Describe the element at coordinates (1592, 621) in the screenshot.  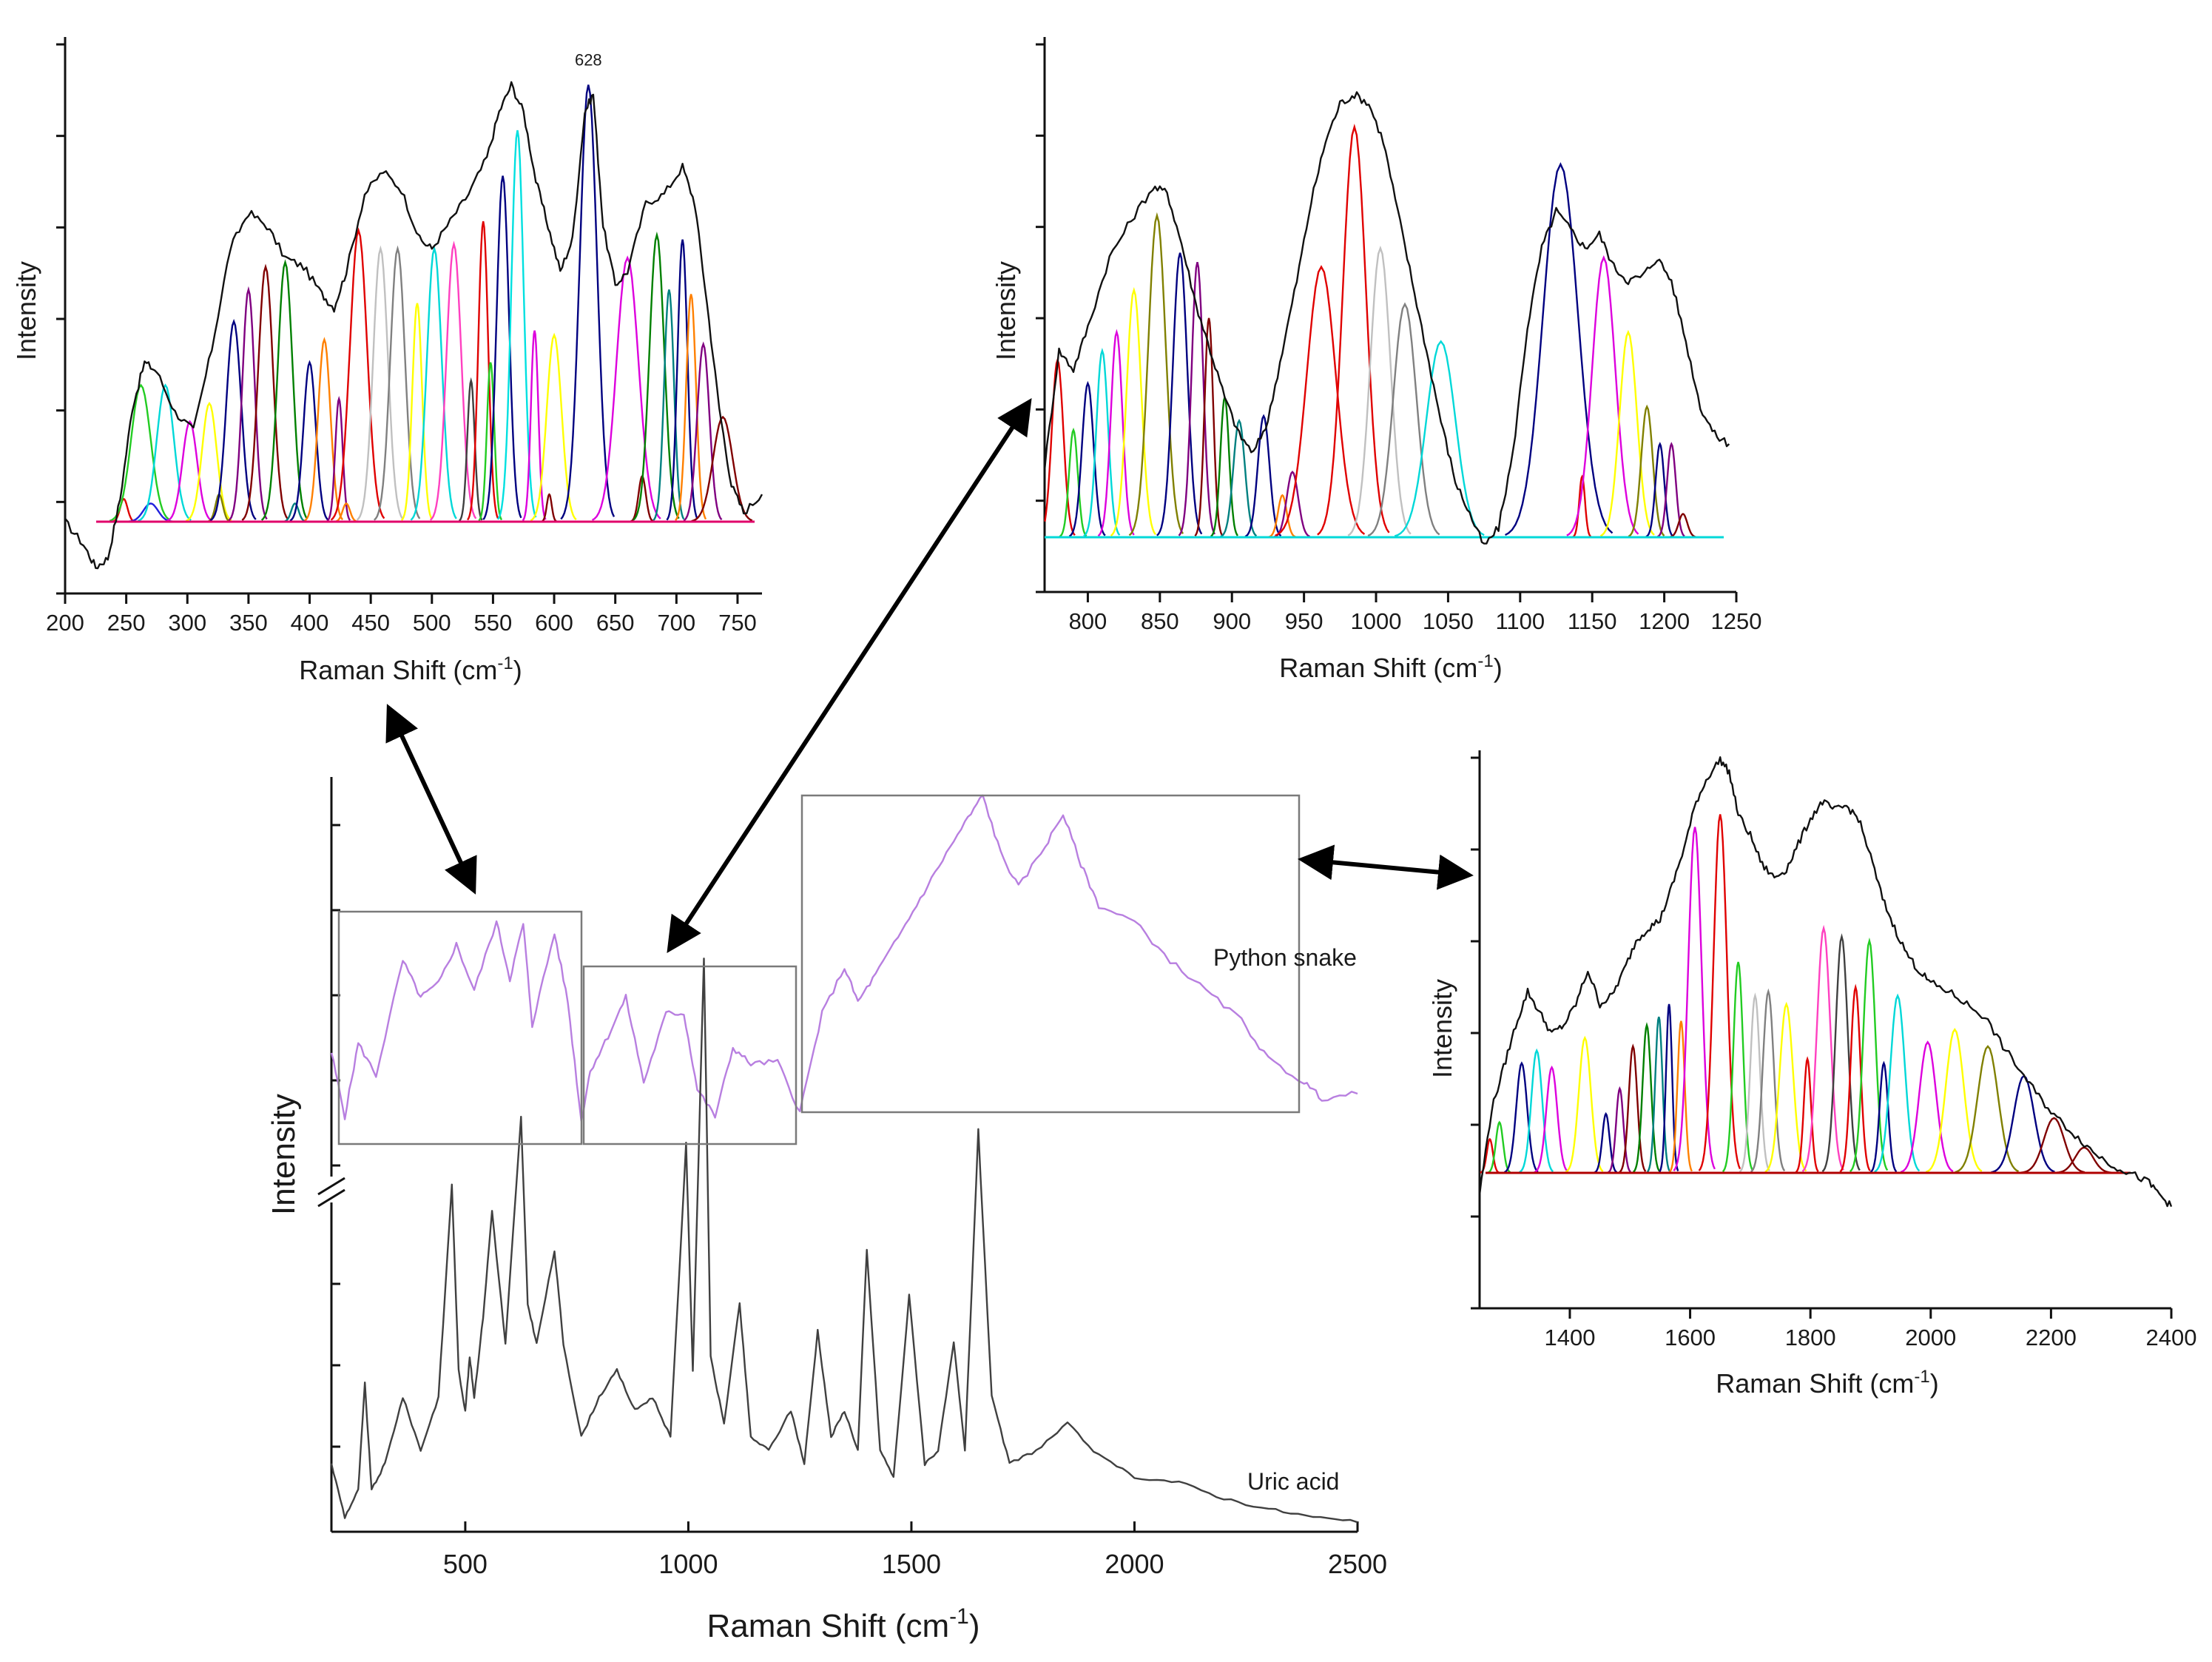
I see `x-tick-label: 1150` at that location.